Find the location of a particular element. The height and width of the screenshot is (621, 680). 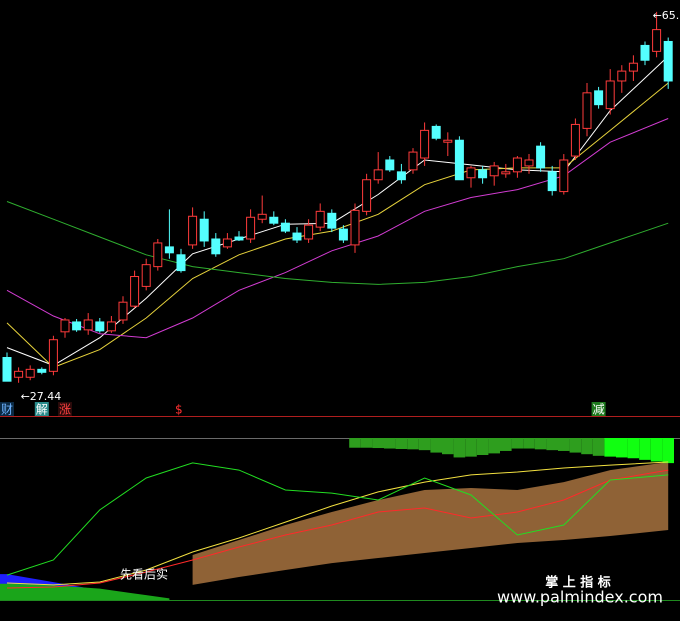

low-label: ←27.44 is located at coordinates (41, 396).